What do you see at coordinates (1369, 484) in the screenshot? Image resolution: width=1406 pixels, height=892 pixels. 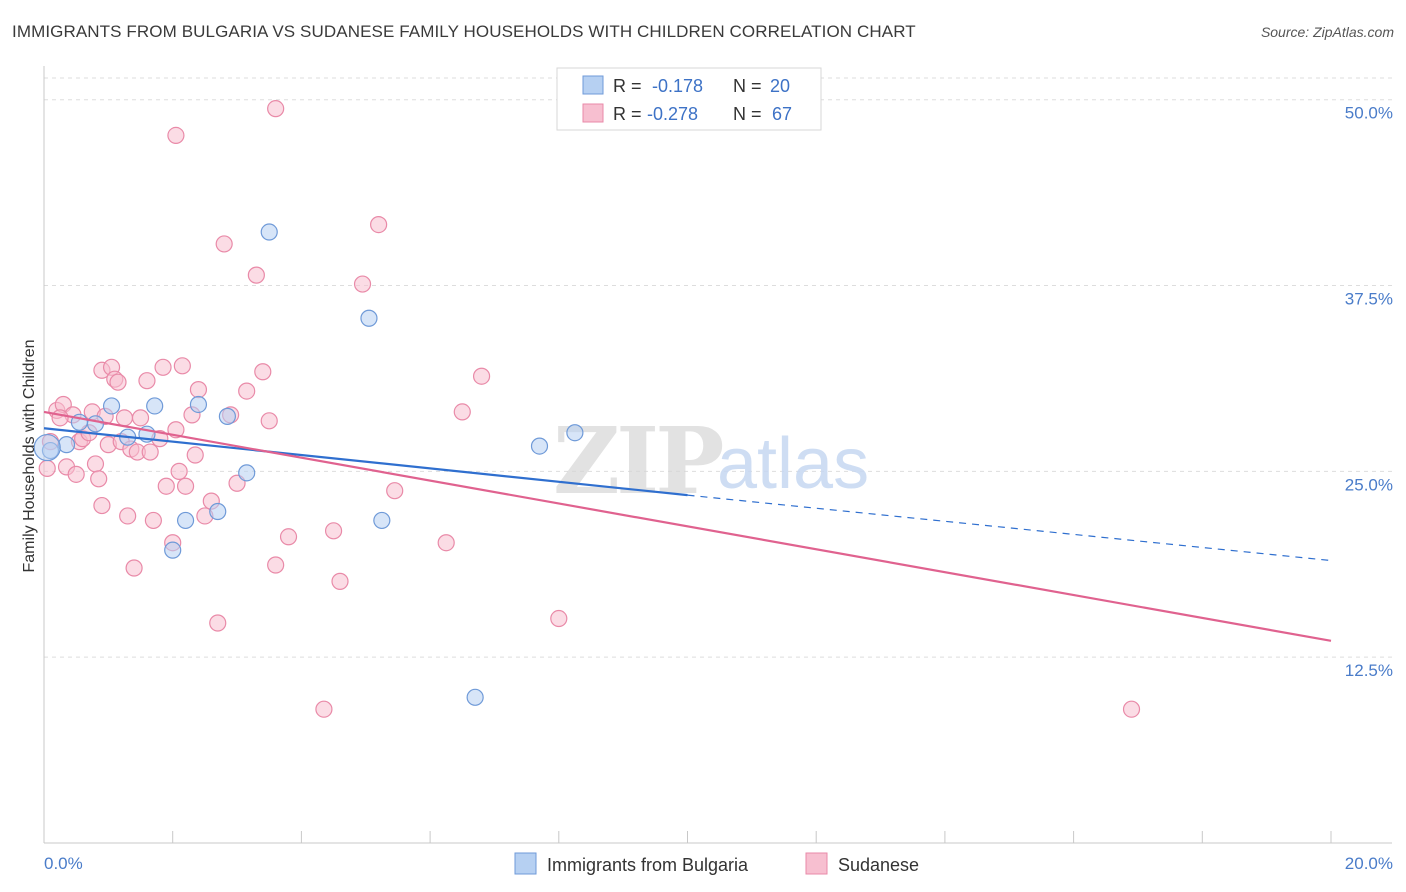 I see `y-tick-label: 25.0%` at bounding box center [1369, 484].